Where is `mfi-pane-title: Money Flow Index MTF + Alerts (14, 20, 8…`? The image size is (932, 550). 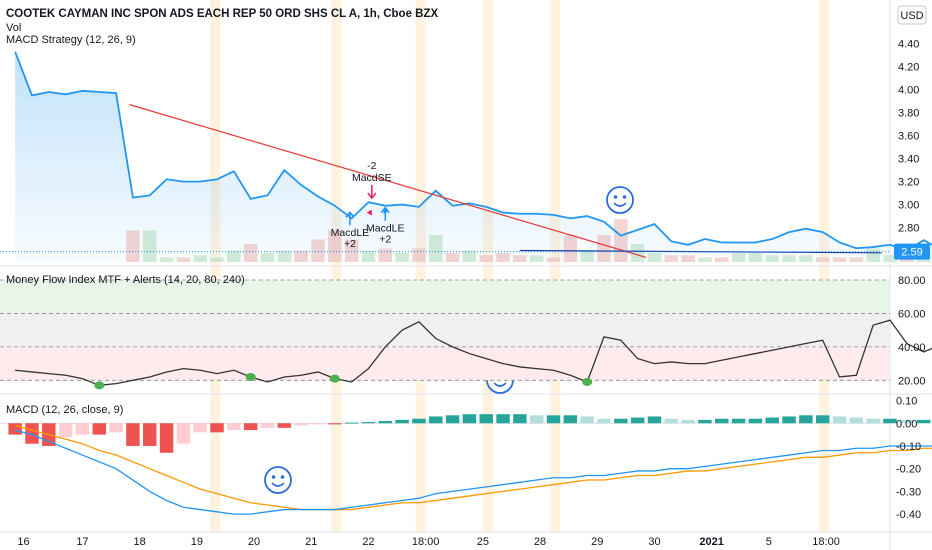 mfi-pane-title: Money Flow Index MTF + Alerts (14, 20, 8… is located at coordinates (125, 280).